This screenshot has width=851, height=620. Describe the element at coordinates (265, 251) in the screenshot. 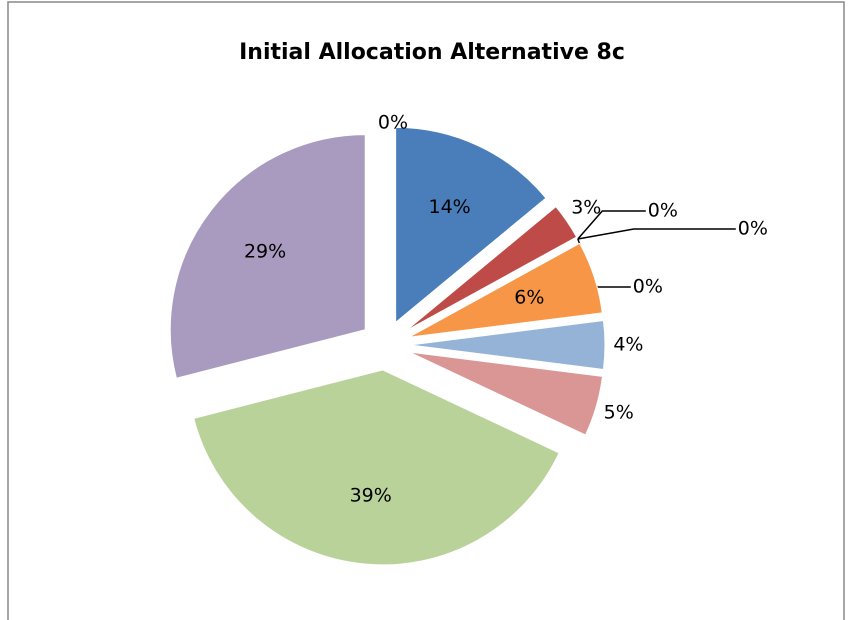

I see `data-label: 29%` at that location.